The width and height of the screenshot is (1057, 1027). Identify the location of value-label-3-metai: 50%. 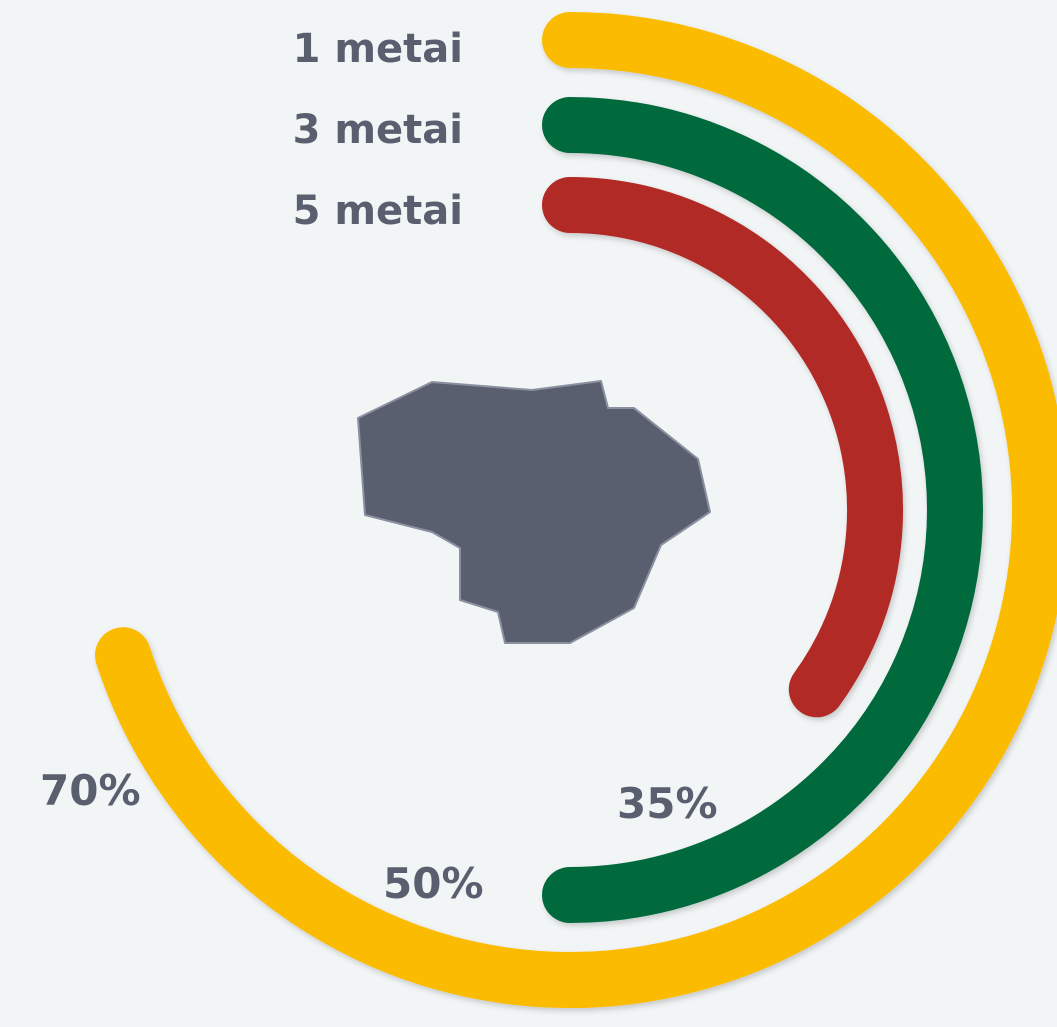
(433, 883).